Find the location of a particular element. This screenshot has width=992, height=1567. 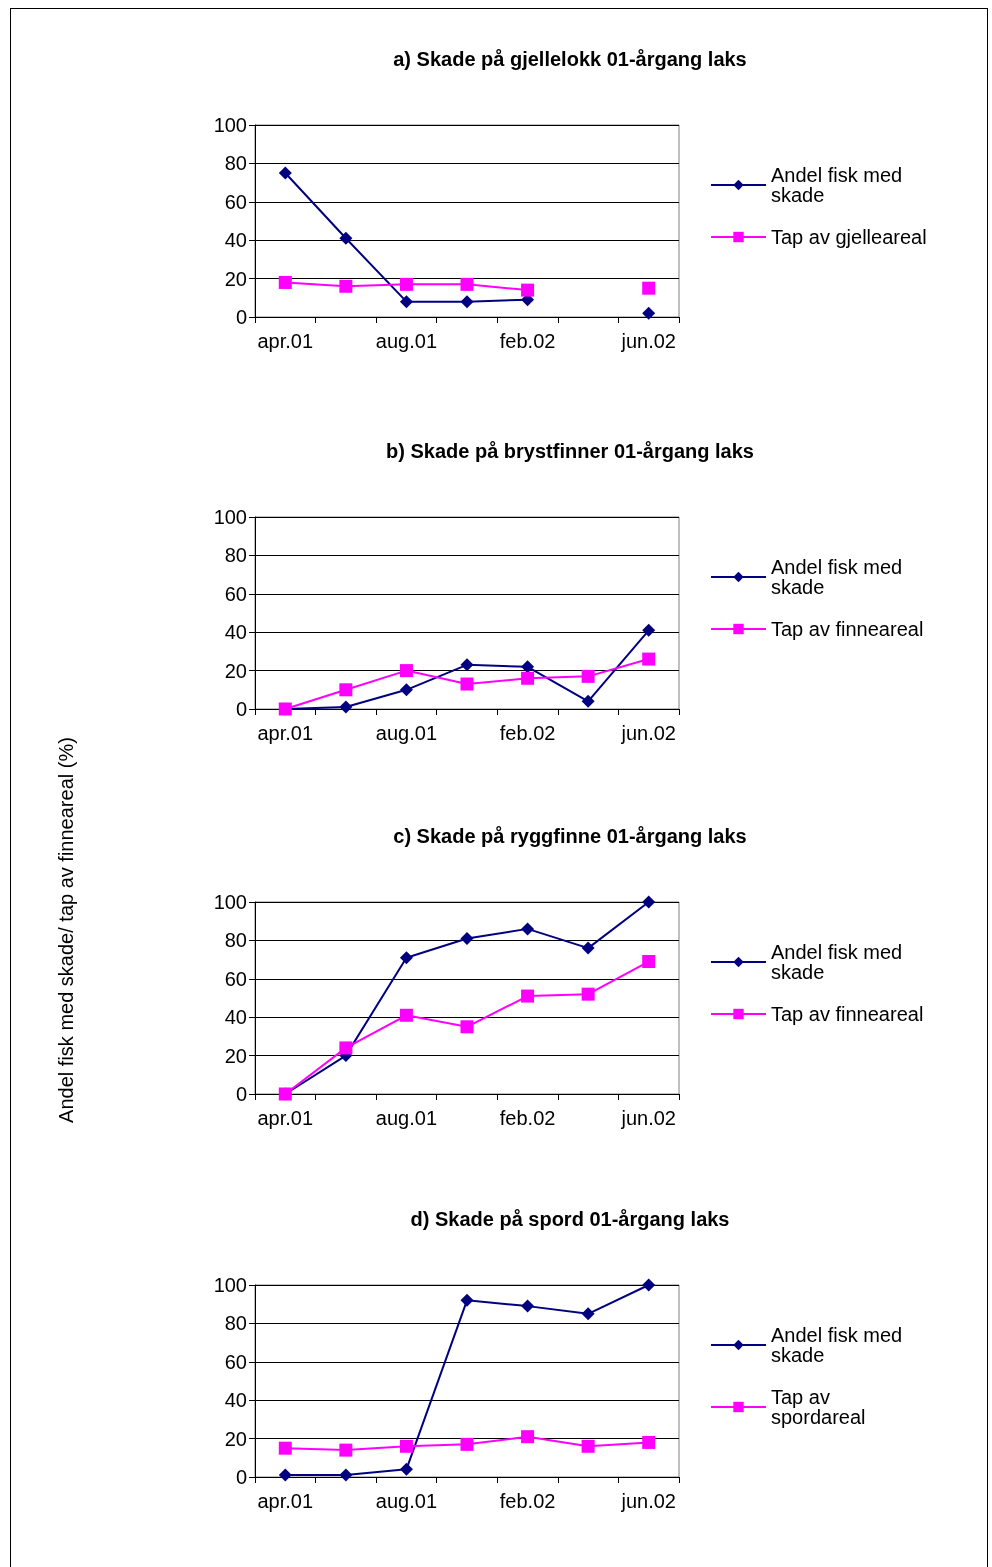

chart-title: b) Skade på brystfinner 01-årgang laks is located at coordinates (570, 451).